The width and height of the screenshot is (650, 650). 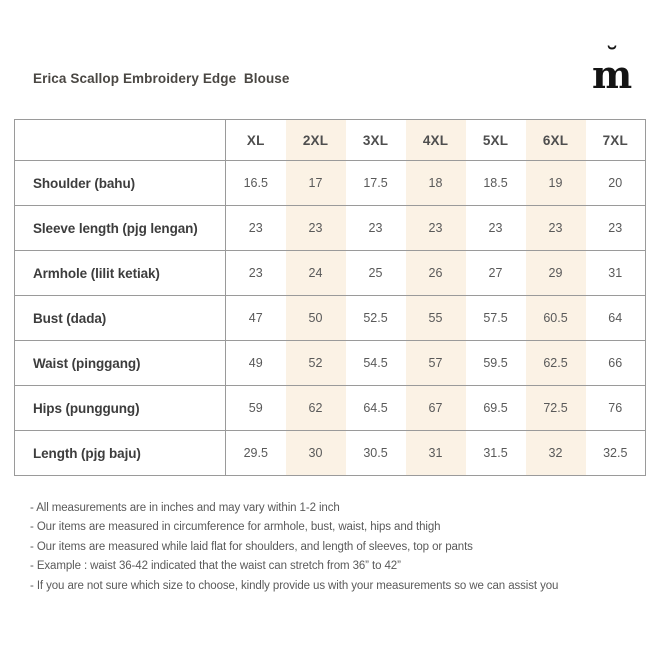 I want to click on column-header-3xl: 3XL, so click(x=375, y=140).